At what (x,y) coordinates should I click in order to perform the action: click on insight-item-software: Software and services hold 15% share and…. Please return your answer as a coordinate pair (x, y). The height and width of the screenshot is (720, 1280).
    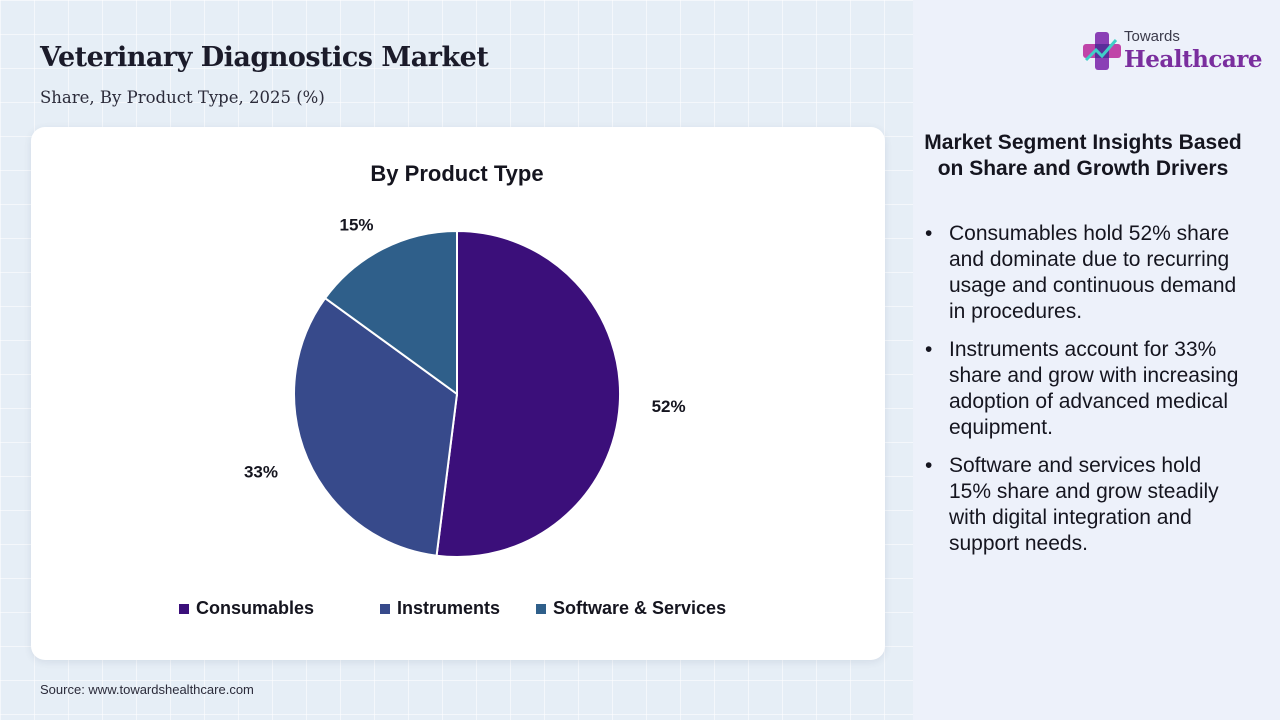
    Looking at the image, I should click on (1082, 505).